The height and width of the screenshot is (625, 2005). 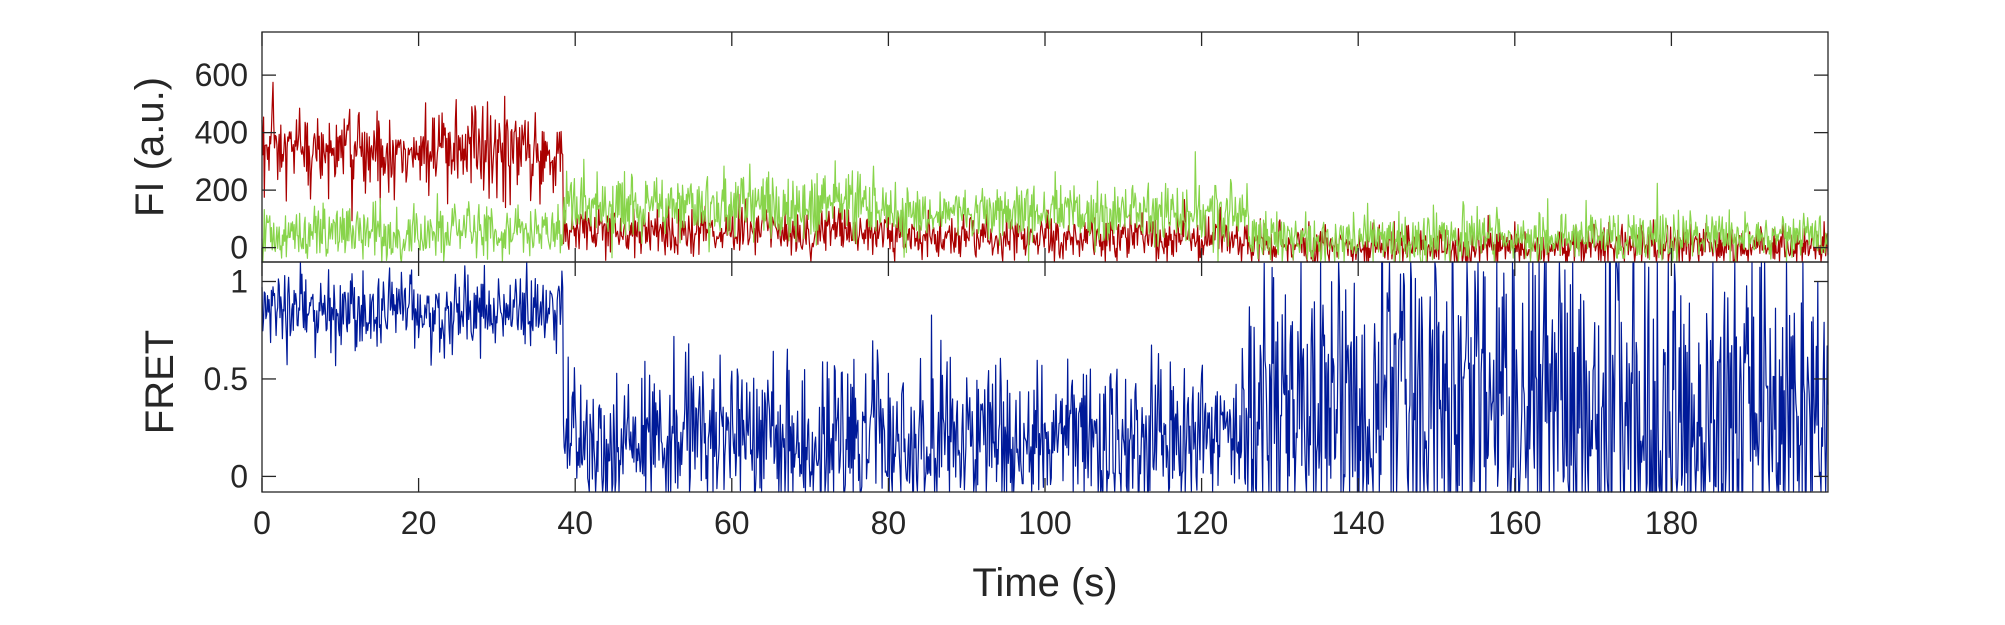 I want to click on intensity-y-tick-label: 0, so click(x=239, y=248).